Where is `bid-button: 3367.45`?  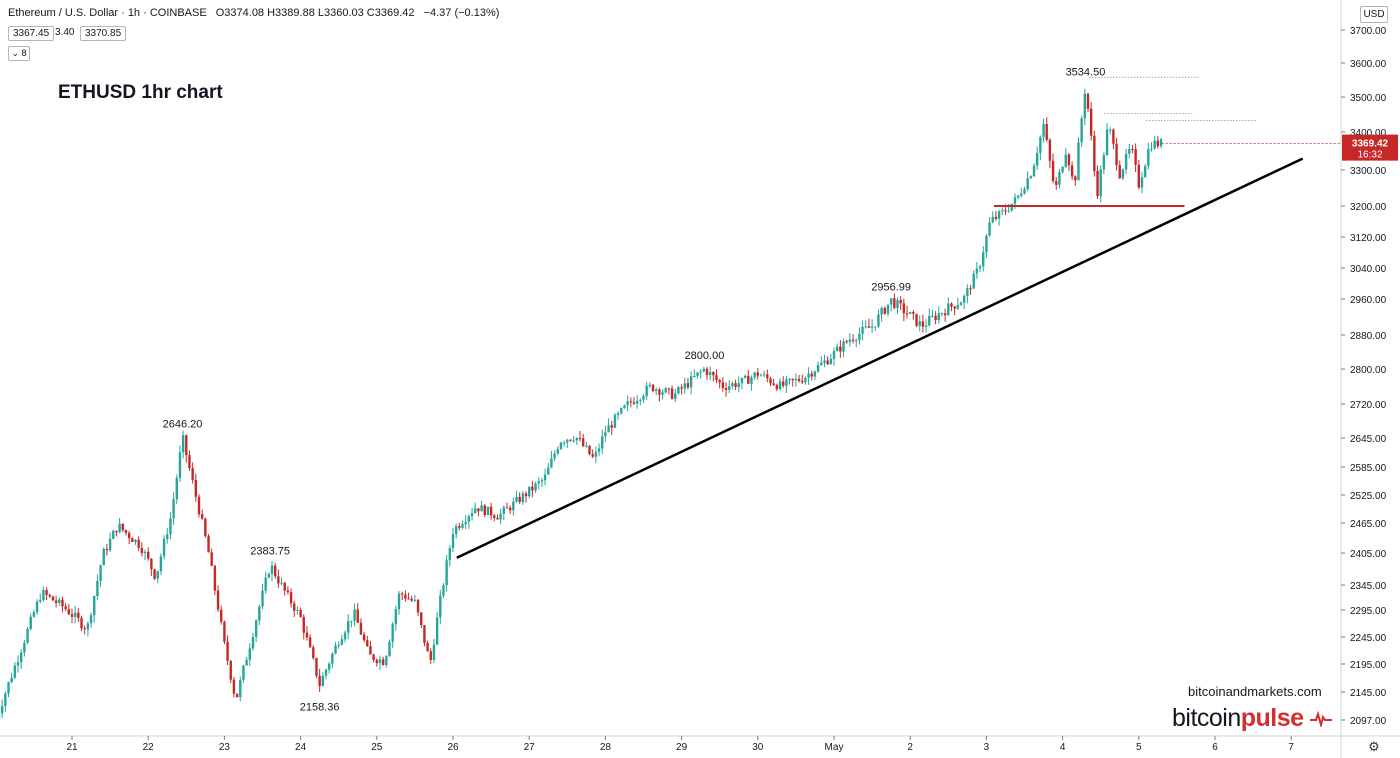 bid-button: 3367.45 is located at coordinates (31, 33).